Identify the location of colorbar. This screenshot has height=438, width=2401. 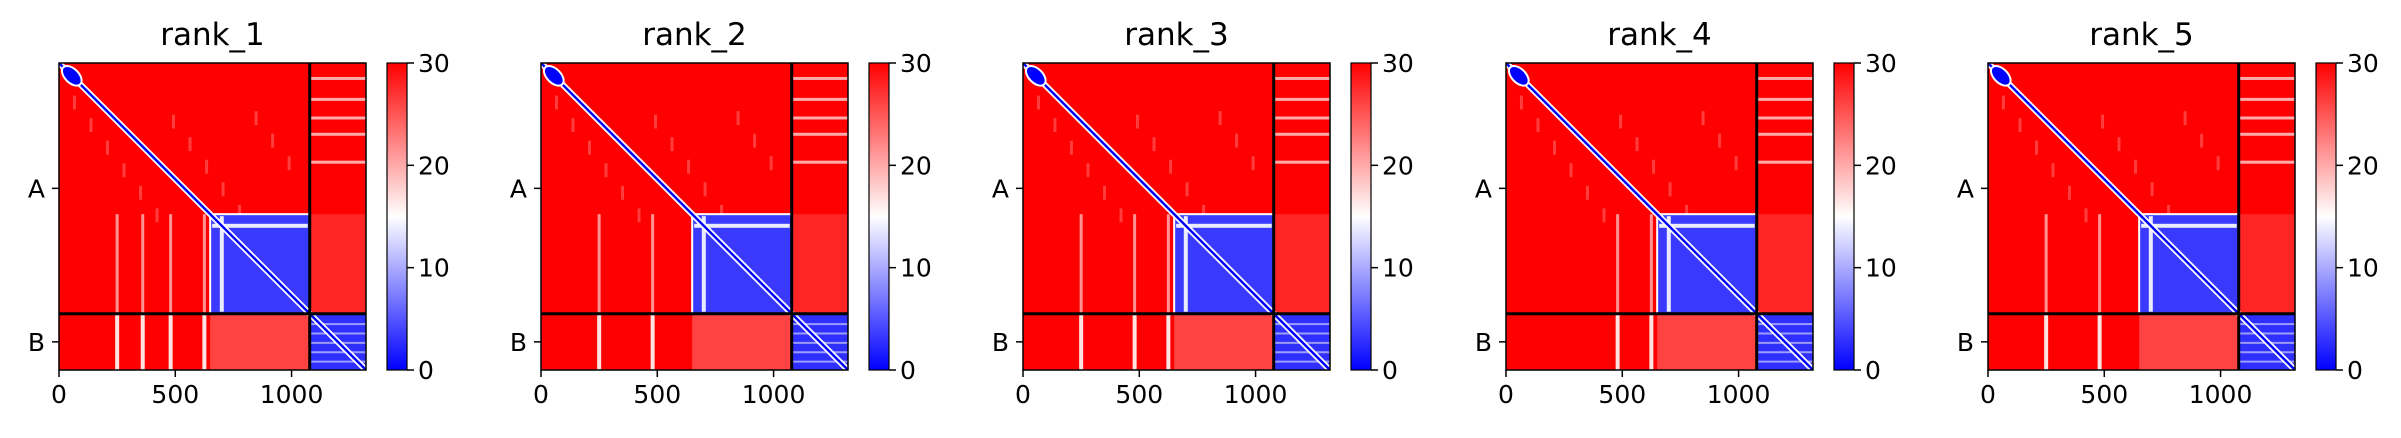
(1844, 216).